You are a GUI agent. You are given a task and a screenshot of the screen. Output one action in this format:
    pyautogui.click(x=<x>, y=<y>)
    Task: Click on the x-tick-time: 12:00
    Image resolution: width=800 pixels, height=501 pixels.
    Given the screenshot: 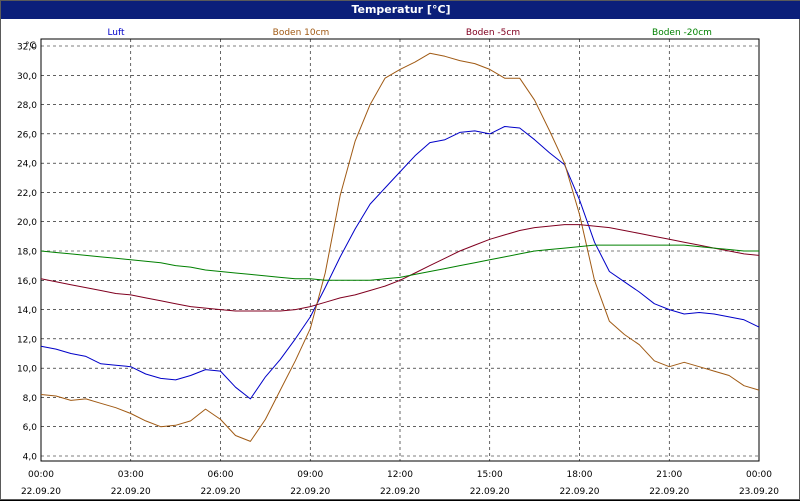 What is the action you would take?
    pyautogui.click(x=400, y=475)
    